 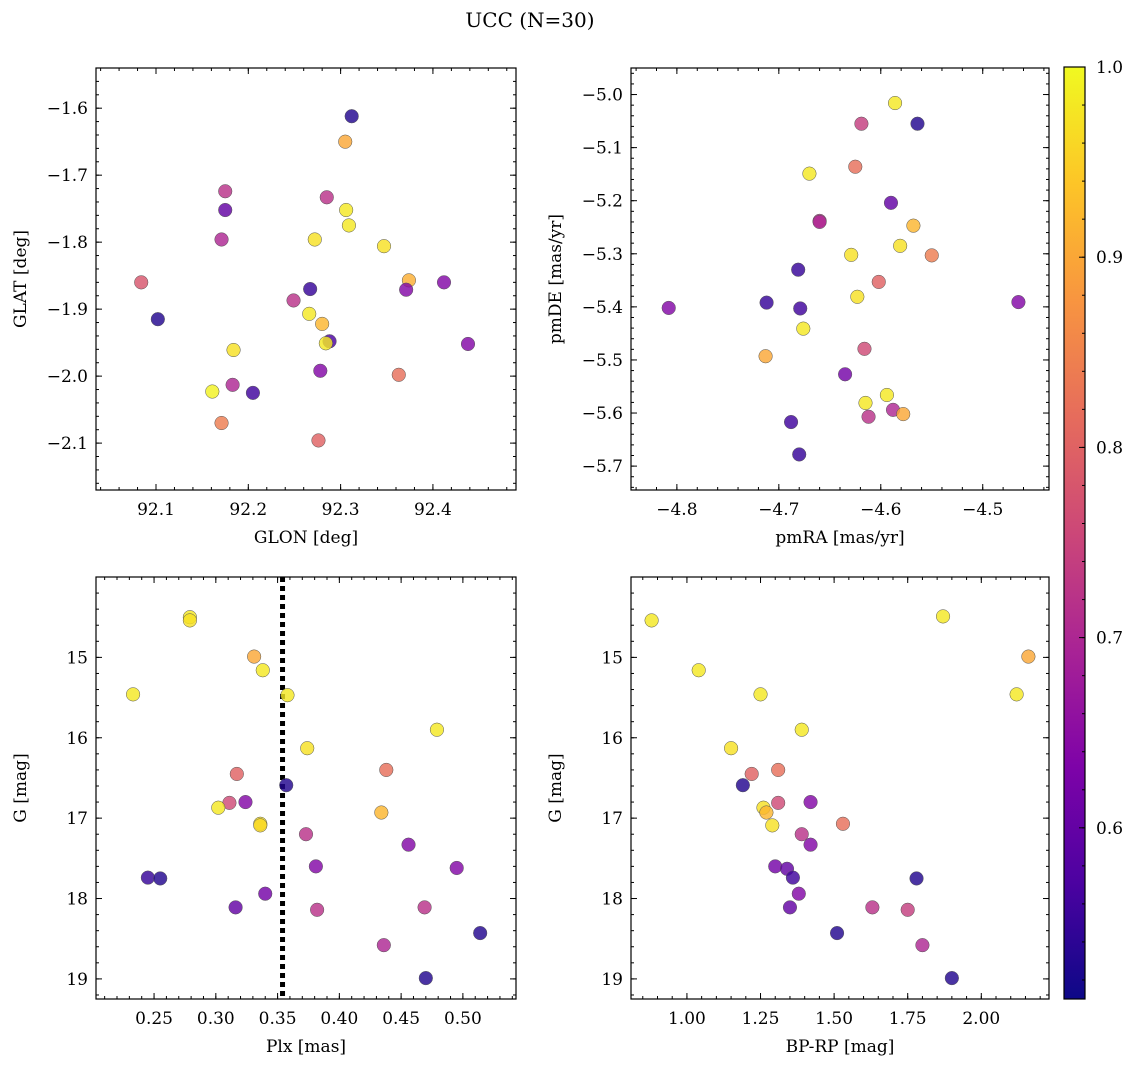 What do you see at coordinates (676, 510) in the screenshot?
I see `x-tick-label: −4.8` at bounding box center [676, 510].